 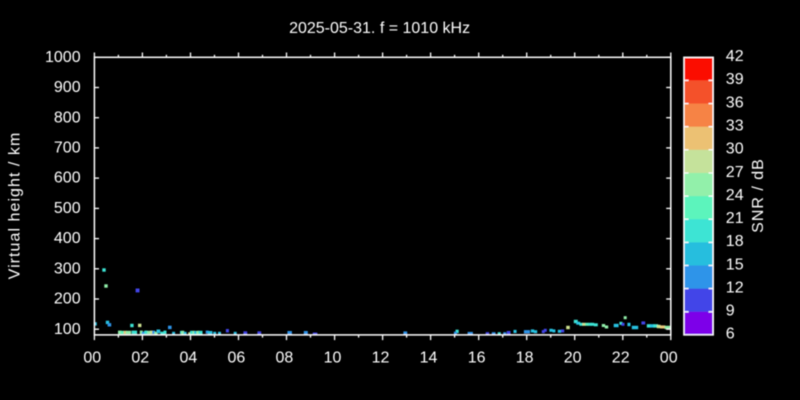 What do you see at coordinates (67, 178) in the screenshot?
I see `svg-text: 600` at bounding box center [67, 178].